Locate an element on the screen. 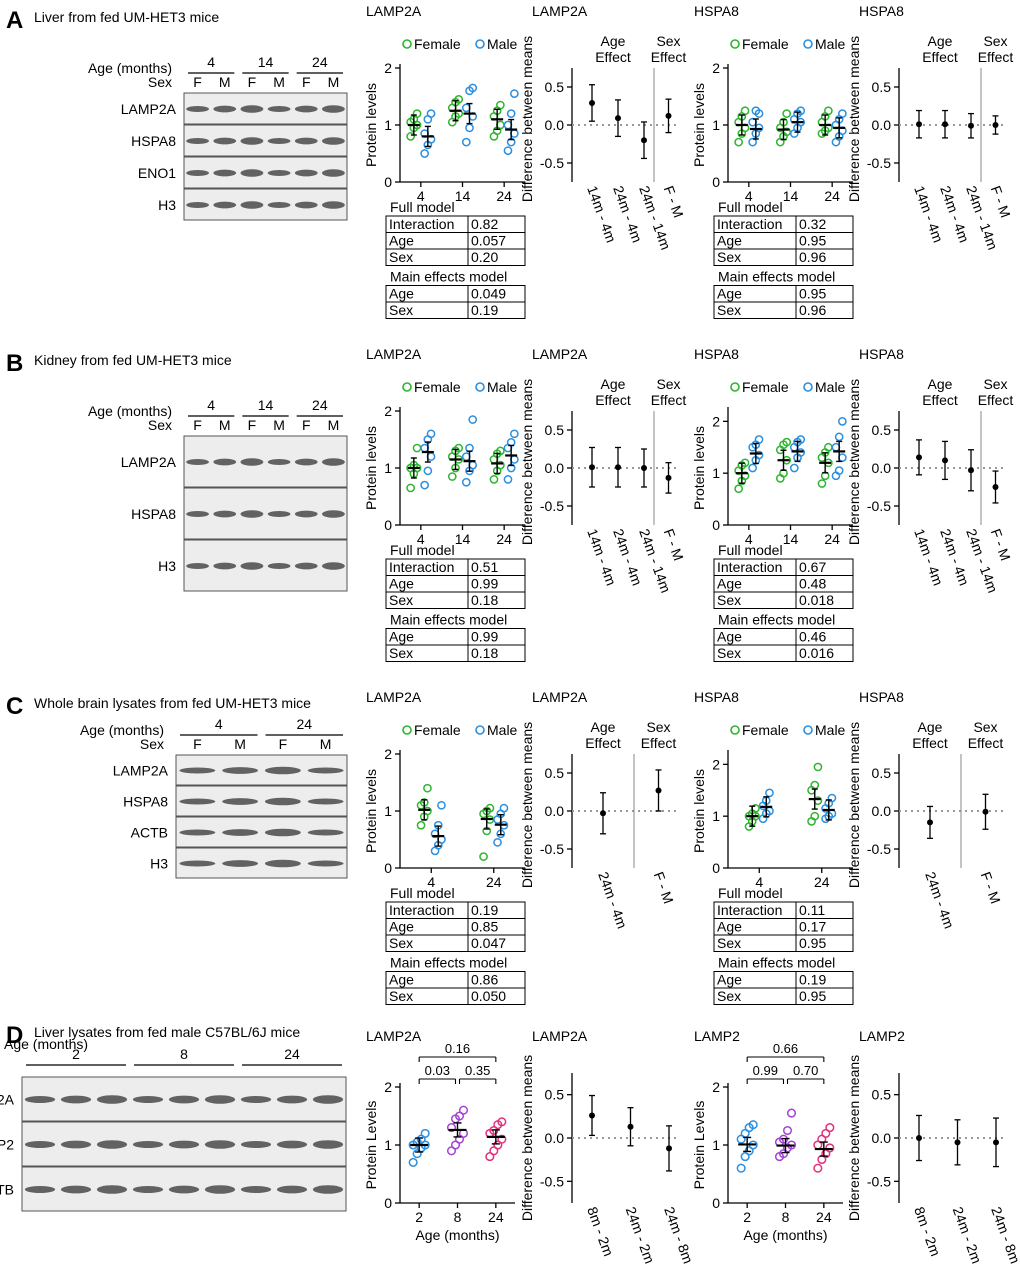 This screenshot has height=1272, width=1020. blot-band-label-h3: H3 is located at coordinates (159, 864).